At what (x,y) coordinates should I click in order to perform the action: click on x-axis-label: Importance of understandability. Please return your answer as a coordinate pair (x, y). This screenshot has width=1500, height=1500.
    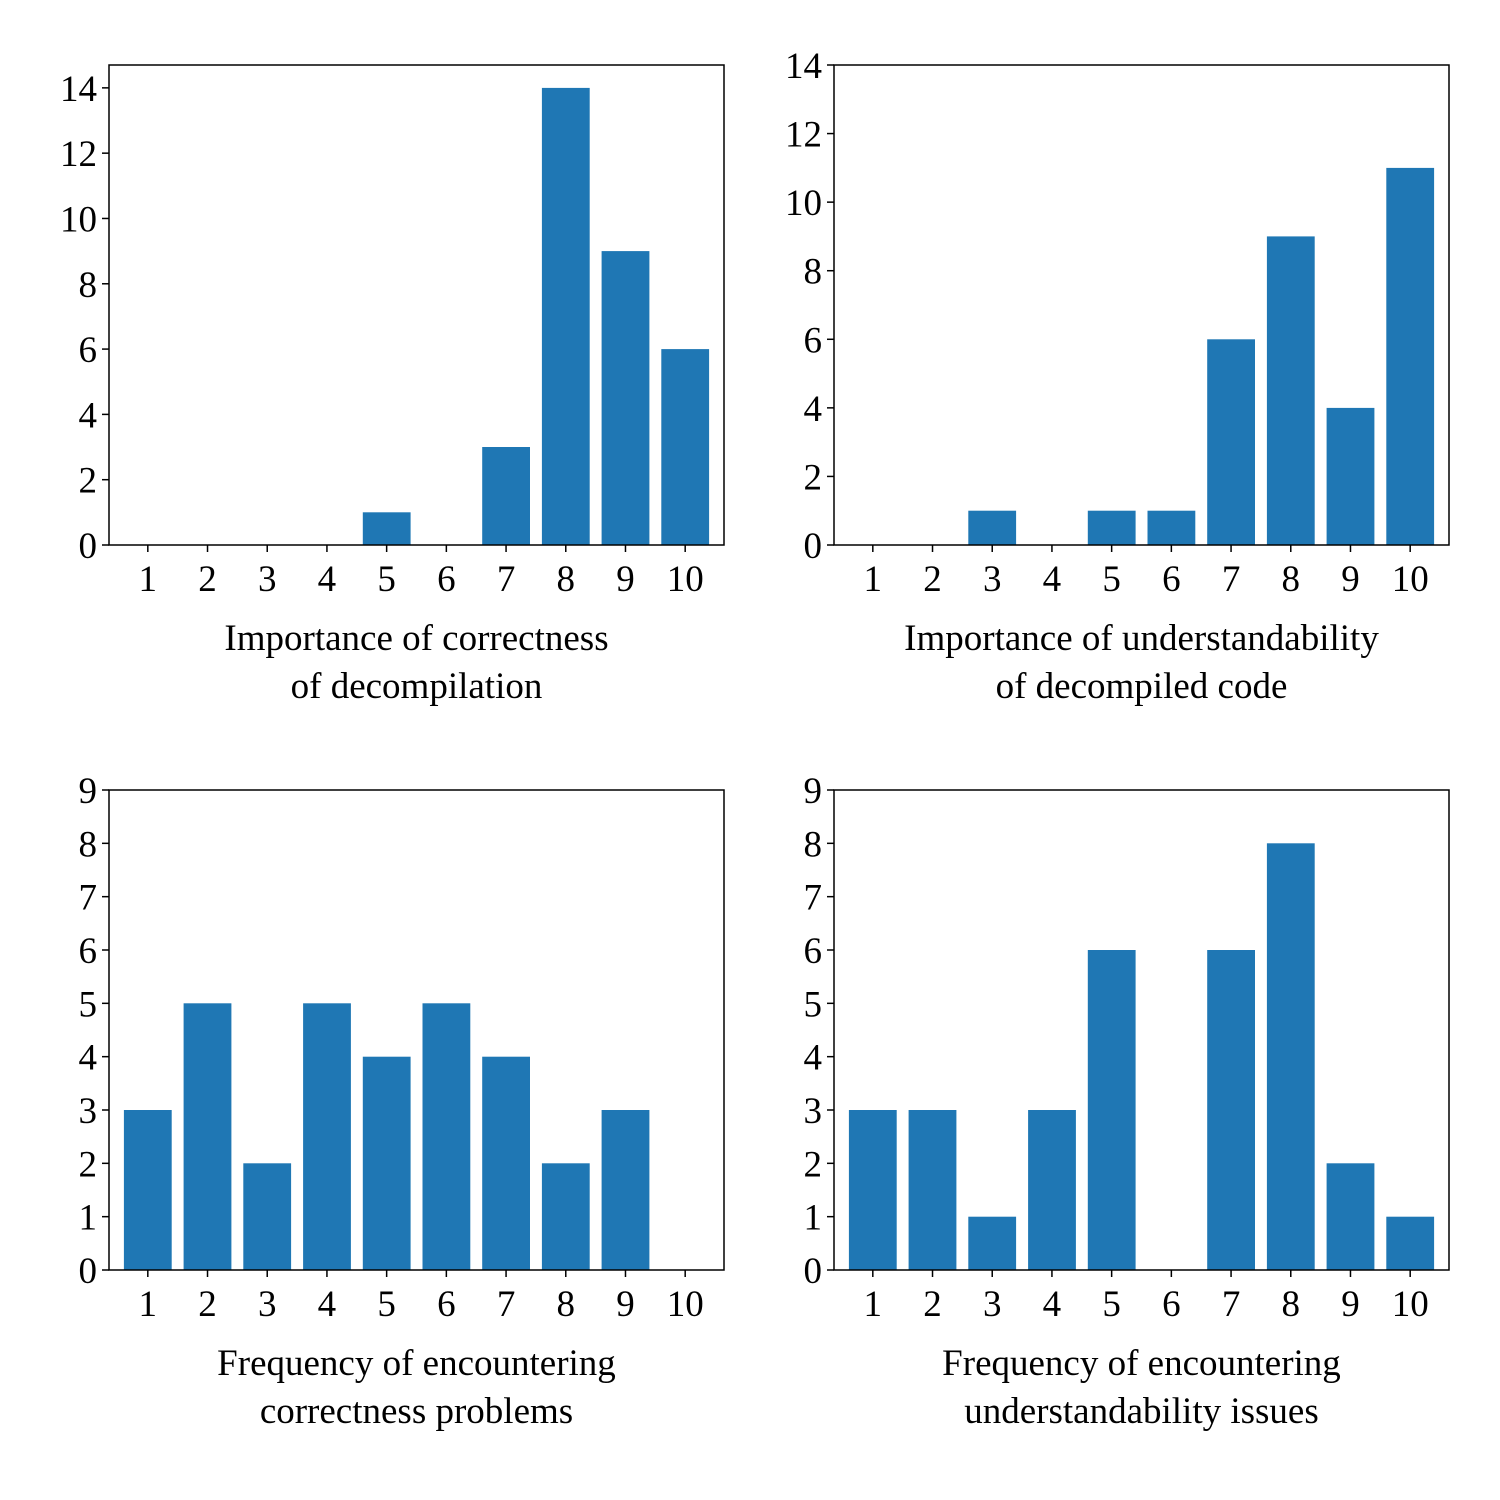
    Looking at the image, I should click on (1141, 638).